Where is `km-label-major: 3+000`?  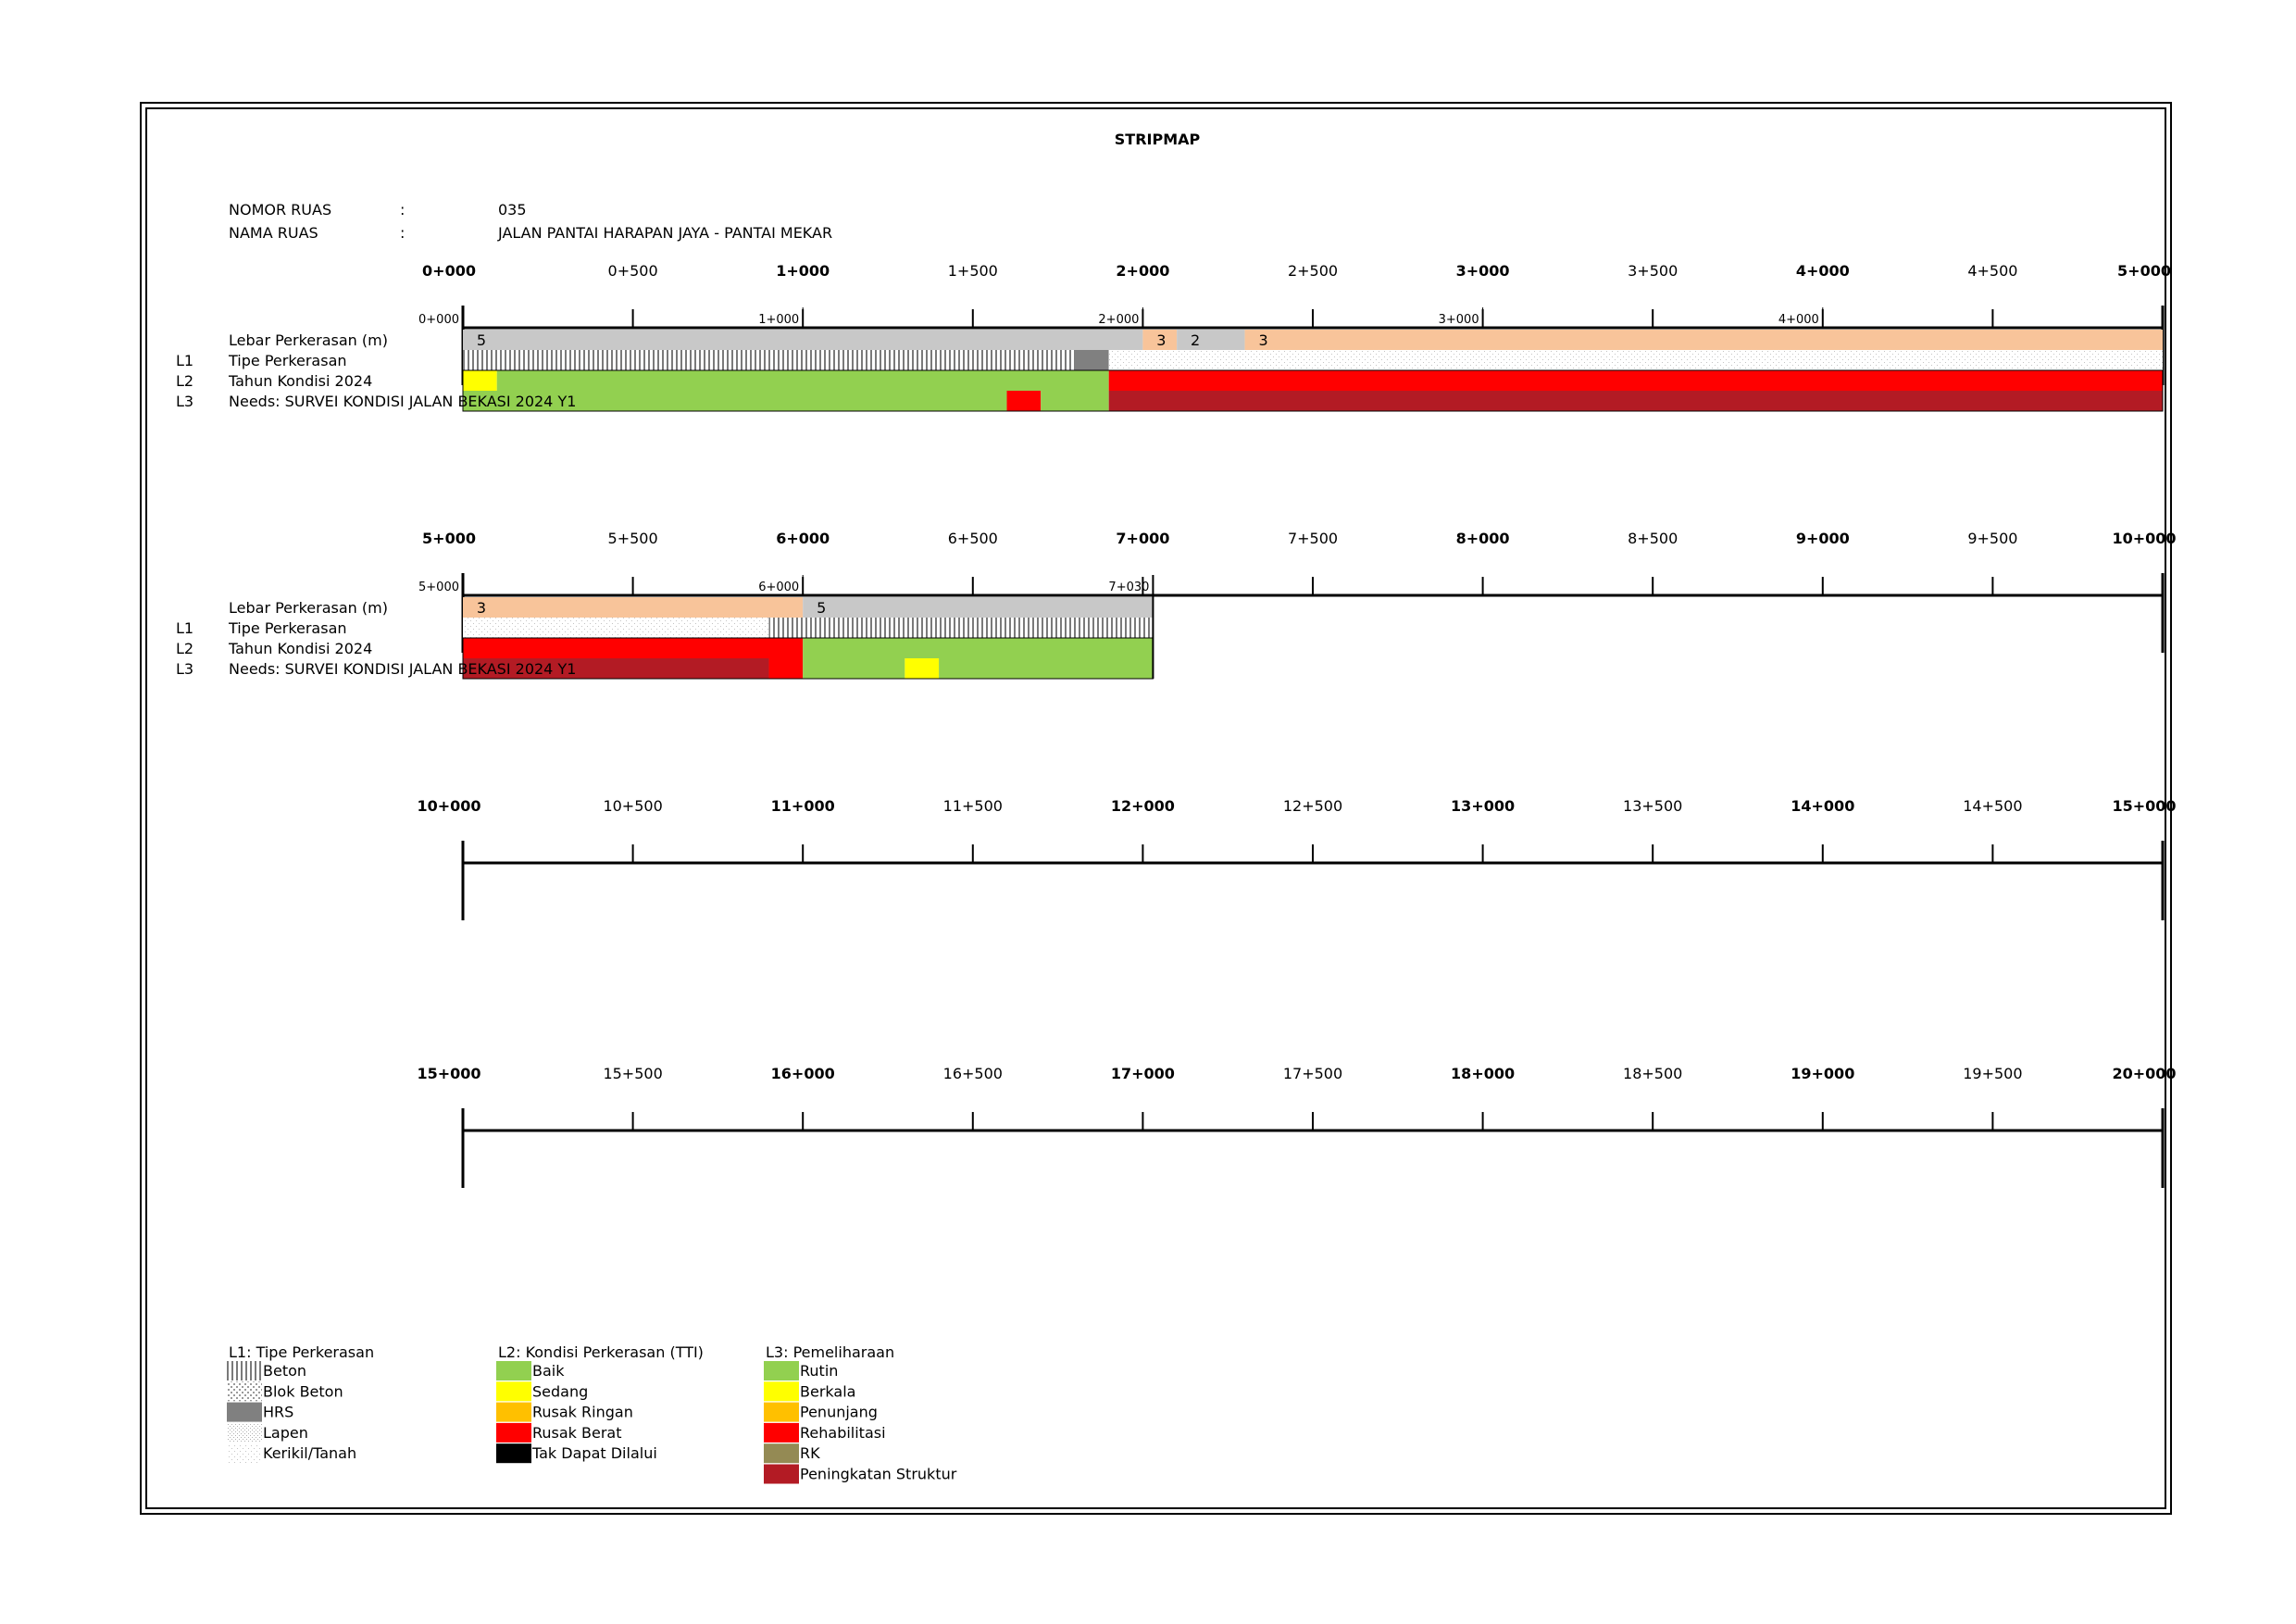
km-label-major: 3+000 is located at coordinates (1483, 271).